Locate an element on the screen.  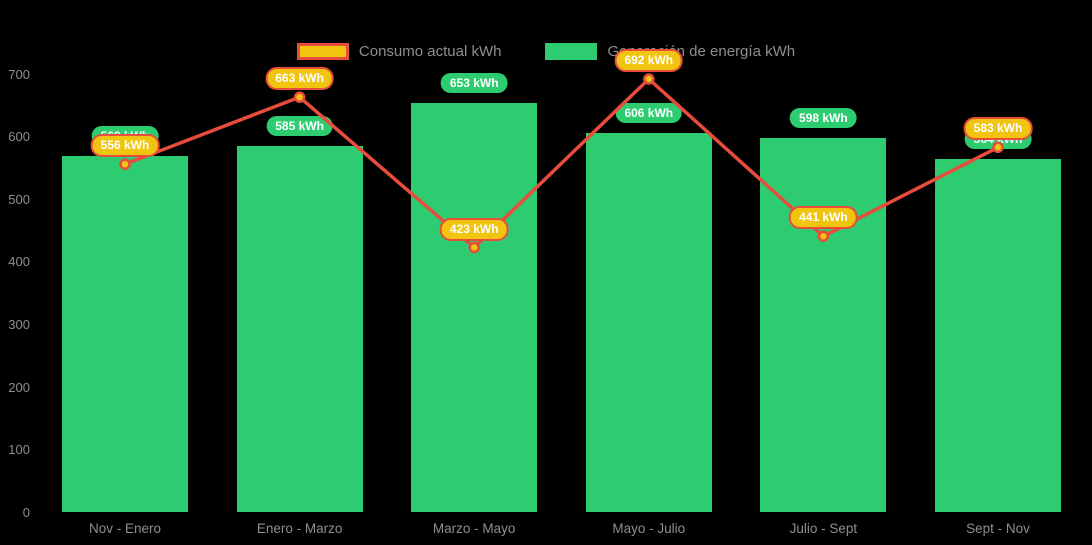
legend-label-consumo: Consumo actual kWh is located at coordinates (430, 51).